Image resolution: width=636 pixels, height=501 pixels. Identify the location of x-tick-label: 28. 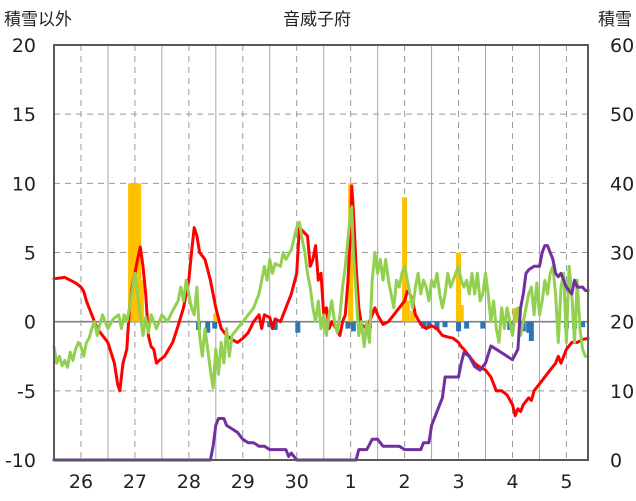
(189, 482).